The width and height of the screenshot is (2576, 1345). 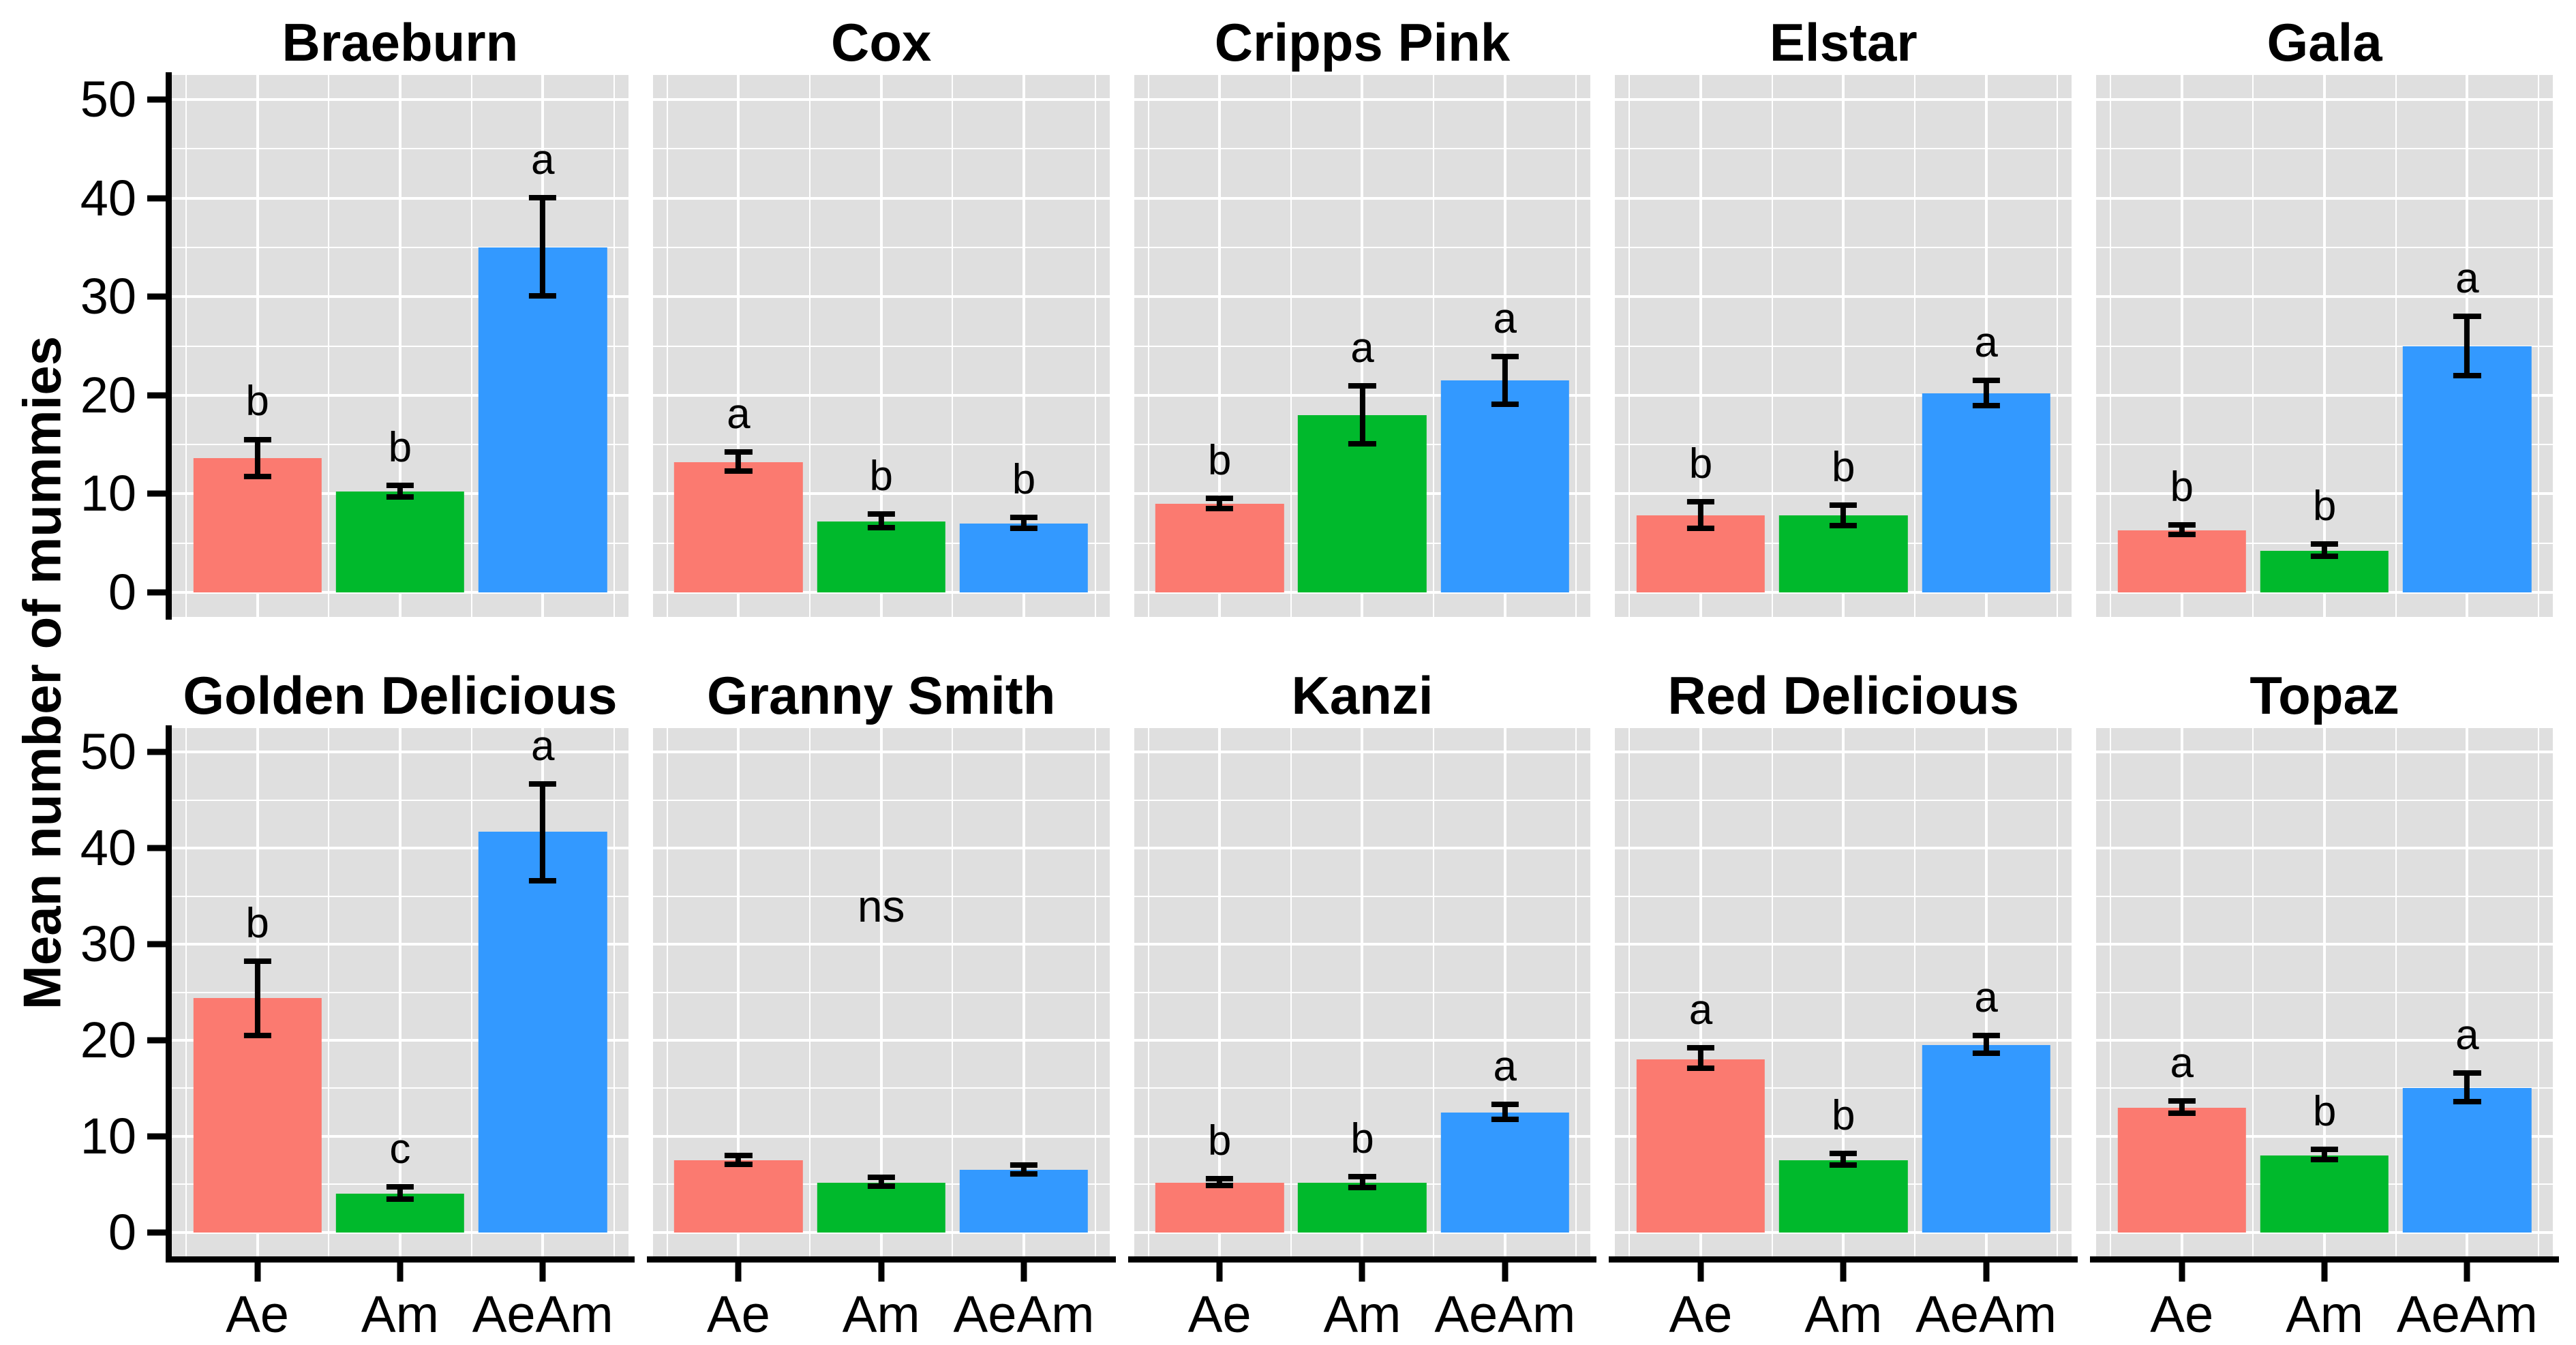 What do you see at coordinates (2324, 695) in the screenshot?
I see `facet-title: Topaz` at bounding box center [2324, 695].